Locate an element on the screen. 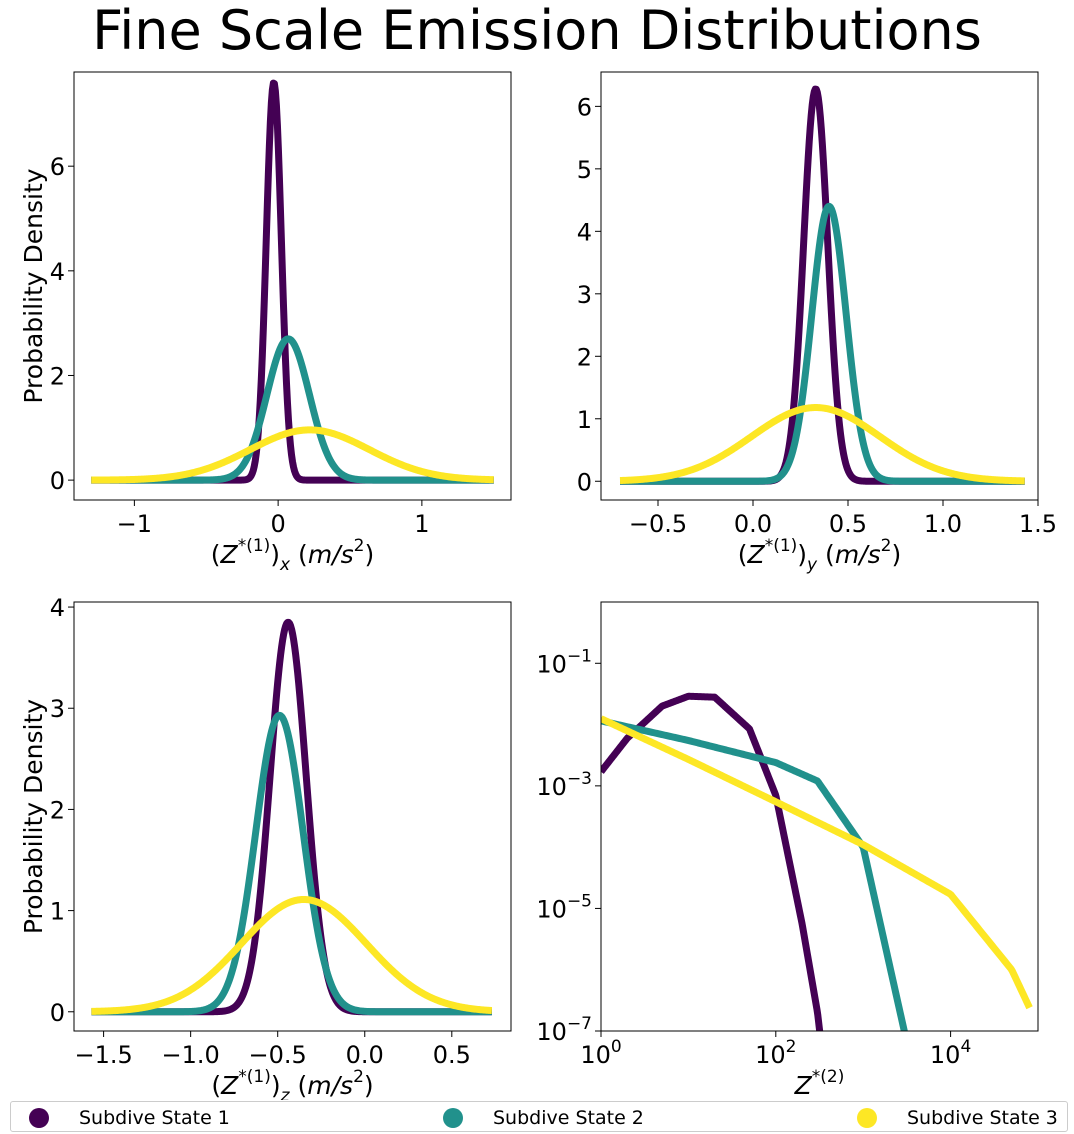 This screenshot has height=1134, width=1074. legend-item-state-2: Subdive State 2 is located at coordinates (543, 1117).